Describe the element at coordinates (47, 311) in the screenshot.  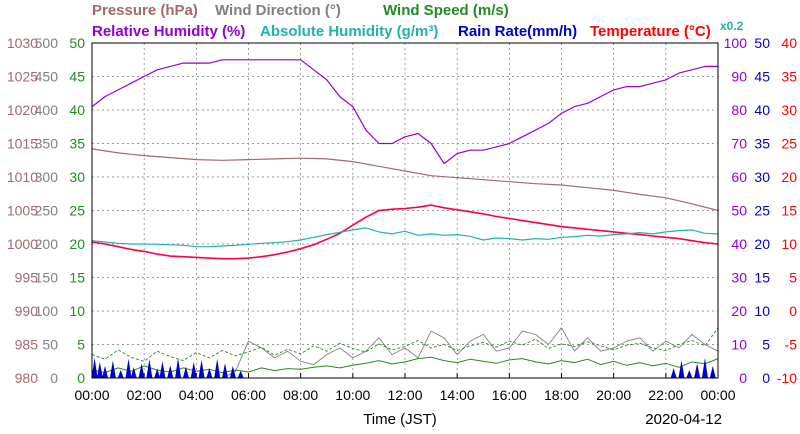
I see `y-tick-label-wind-direction: 100` at that location.